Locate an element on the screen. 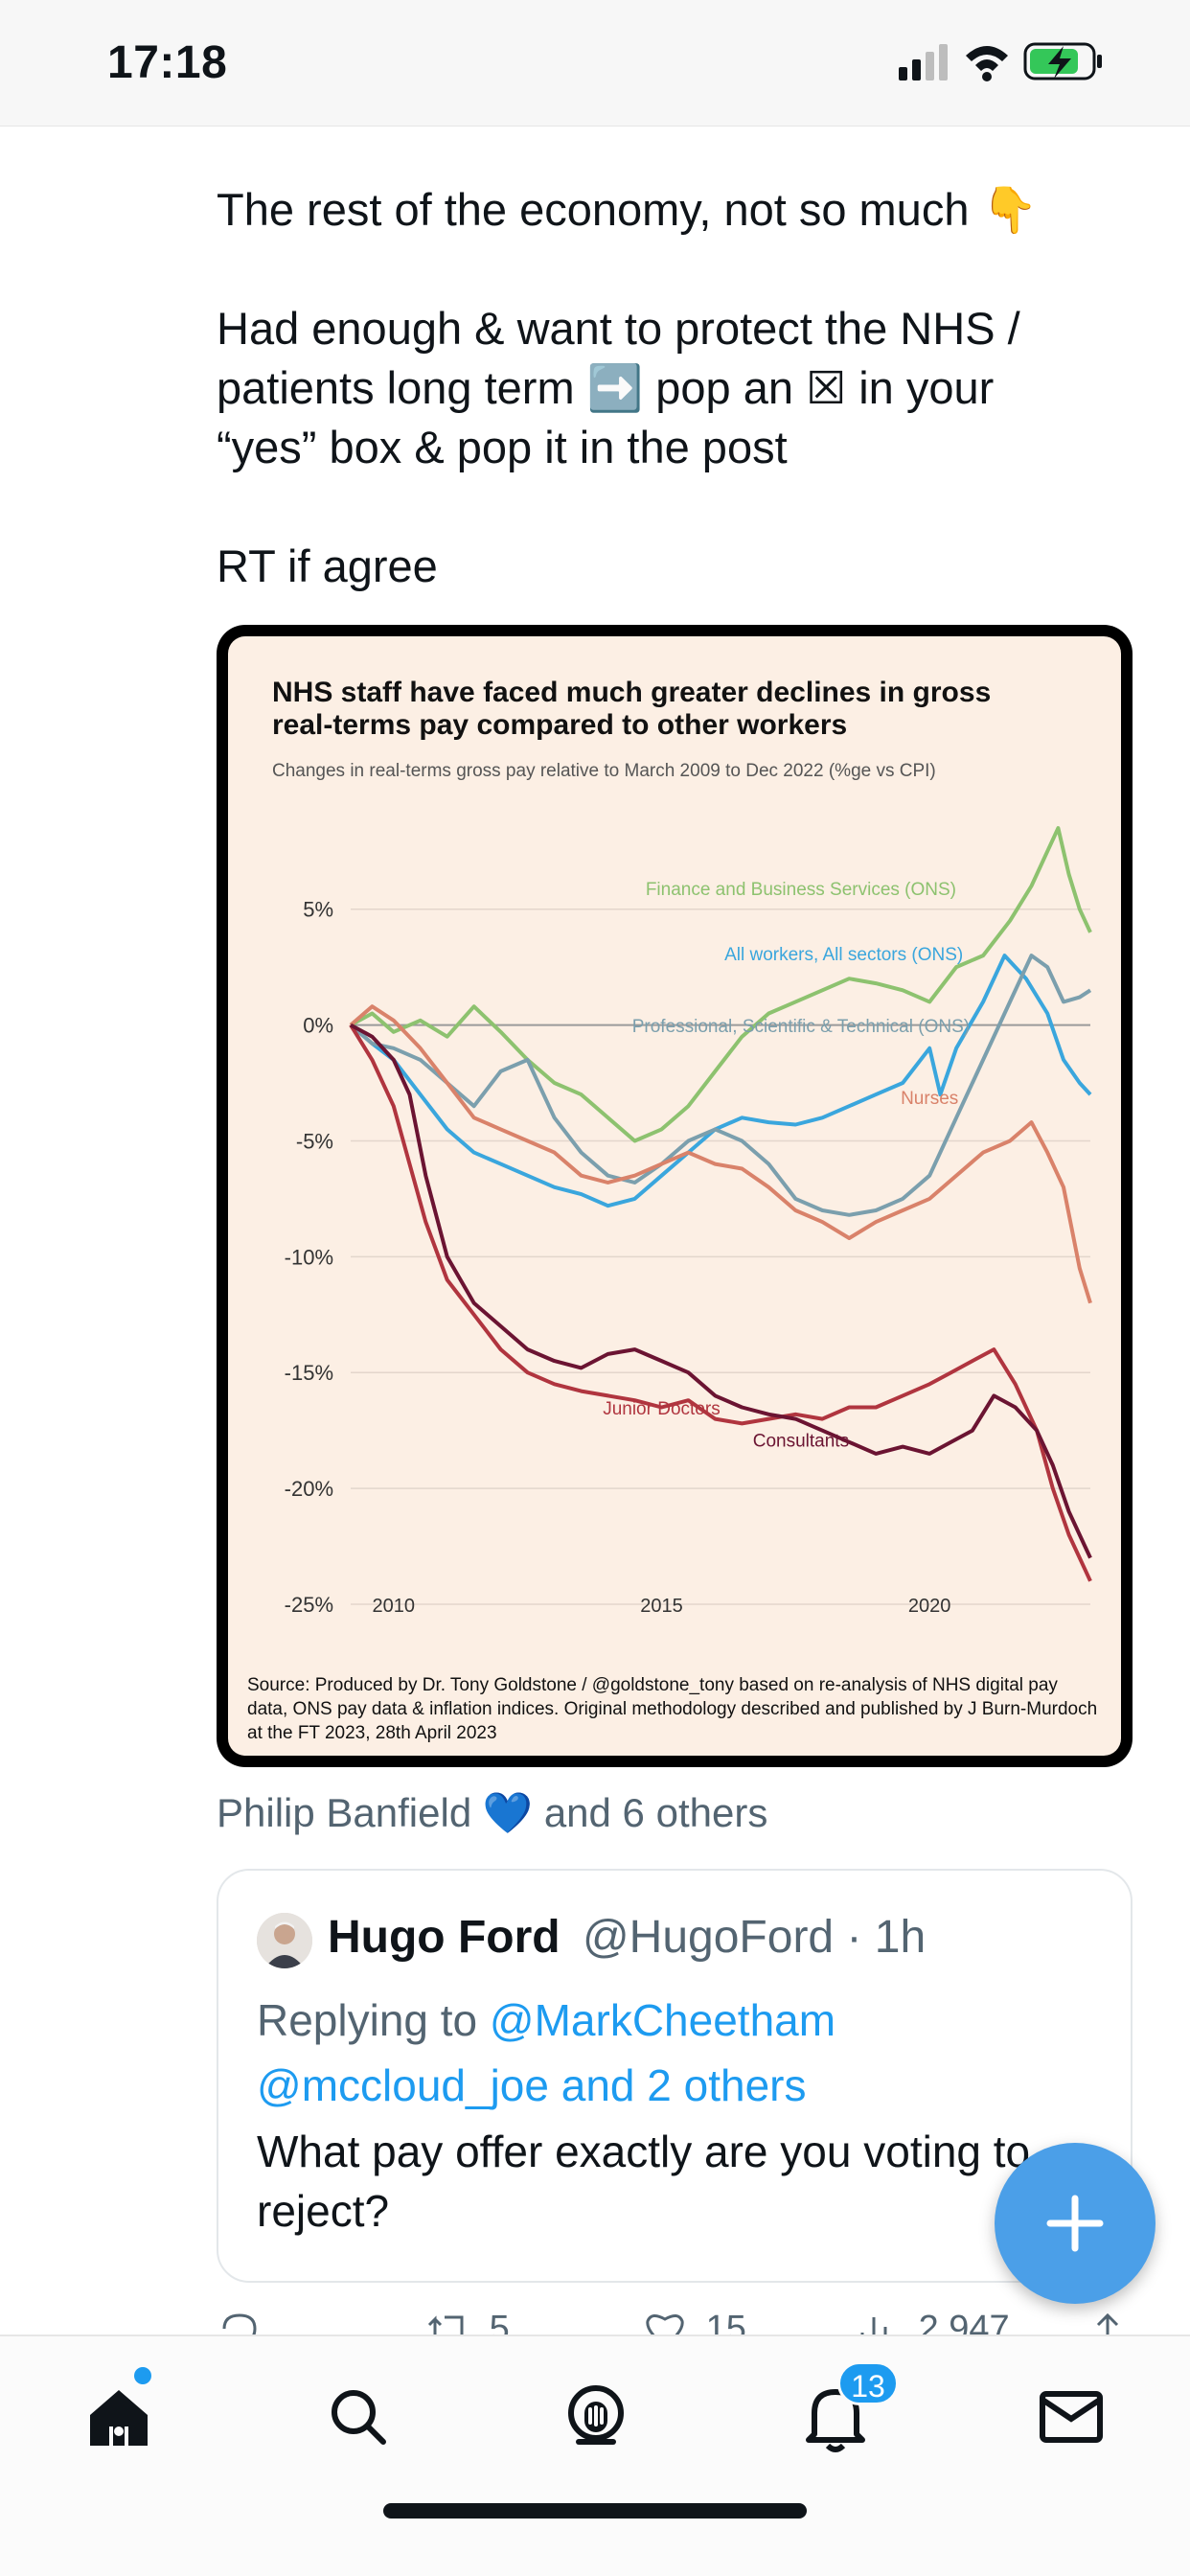  views-button: 2,947 is located at coordinates (933, 2322).